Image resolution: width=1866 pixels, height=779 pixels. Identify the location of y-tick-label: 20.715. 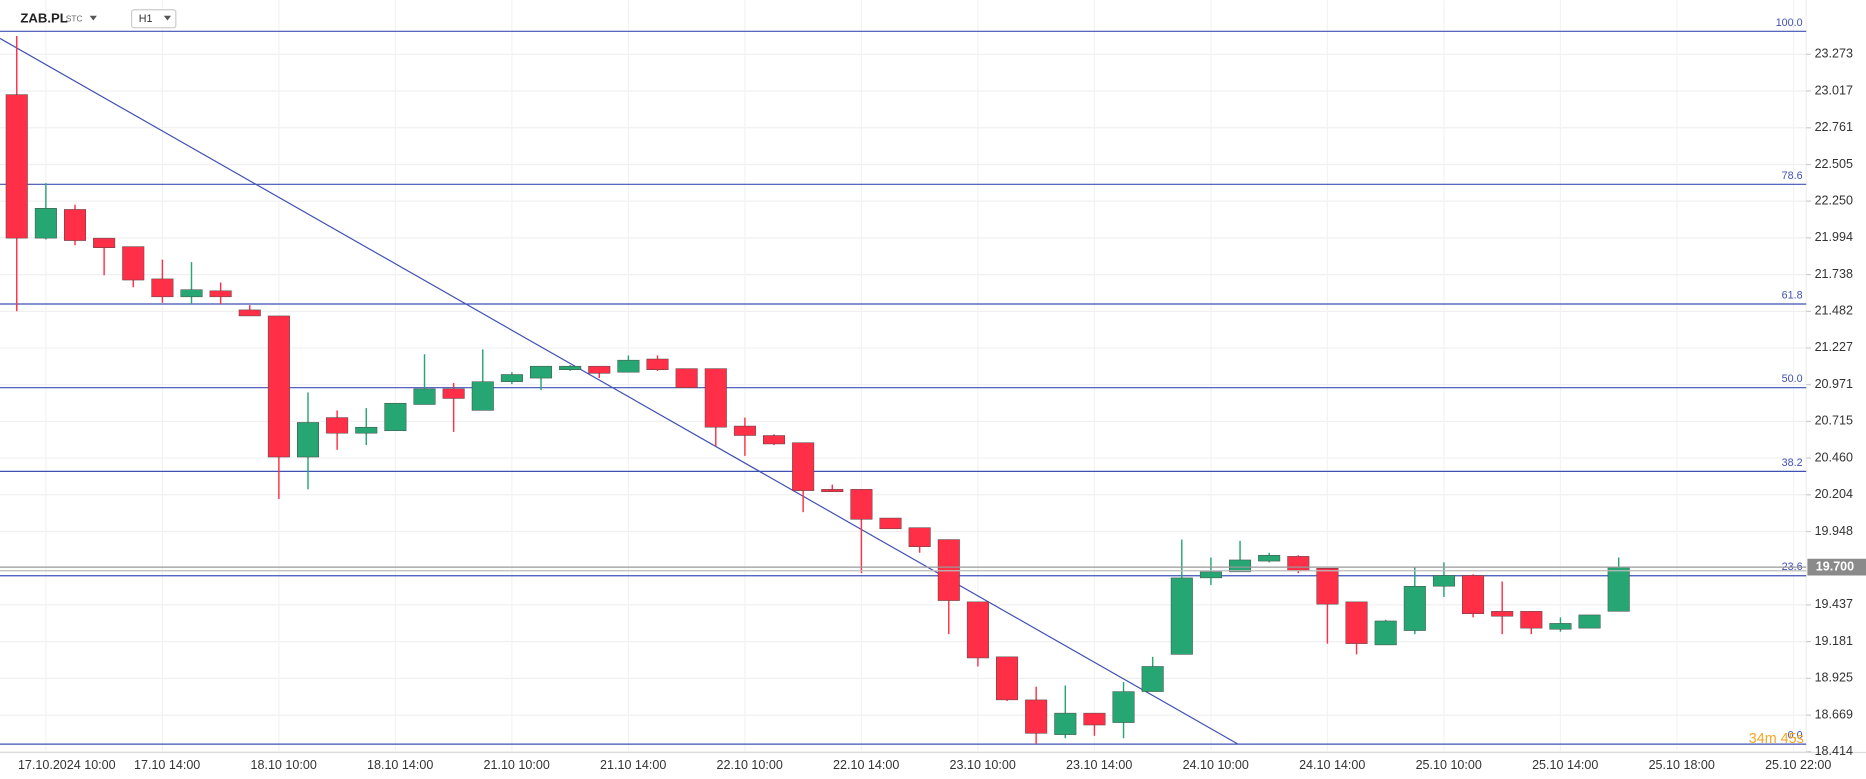
(1834, 421).